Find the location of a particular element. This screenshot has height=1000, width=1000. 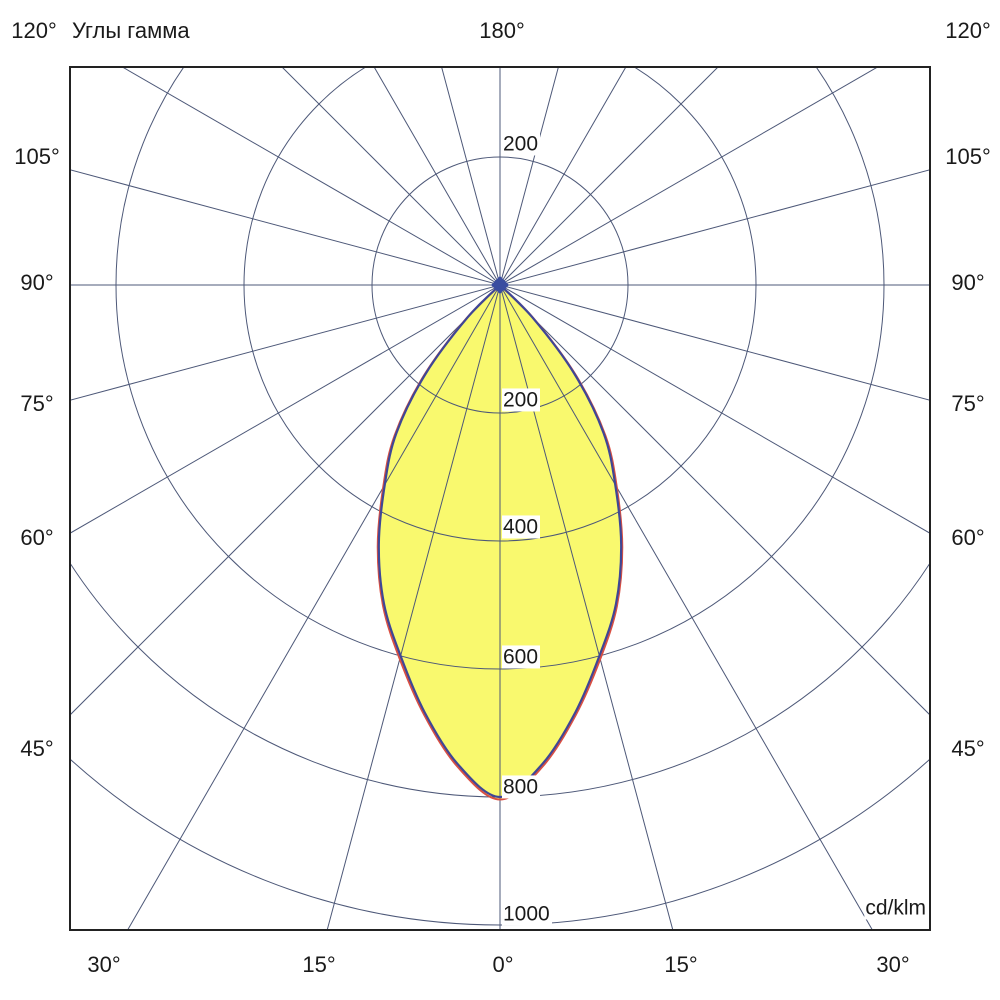

ring-value-label-1: 200 is located at coordinates (521, 400).